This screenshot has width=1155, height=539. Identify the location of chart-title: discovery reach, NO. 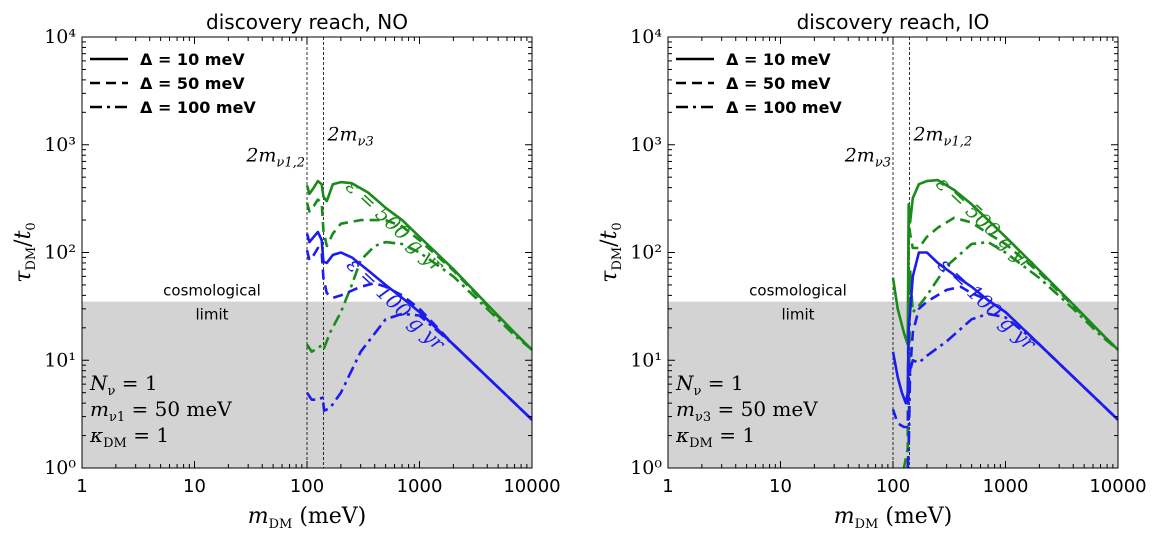
(307, 22).